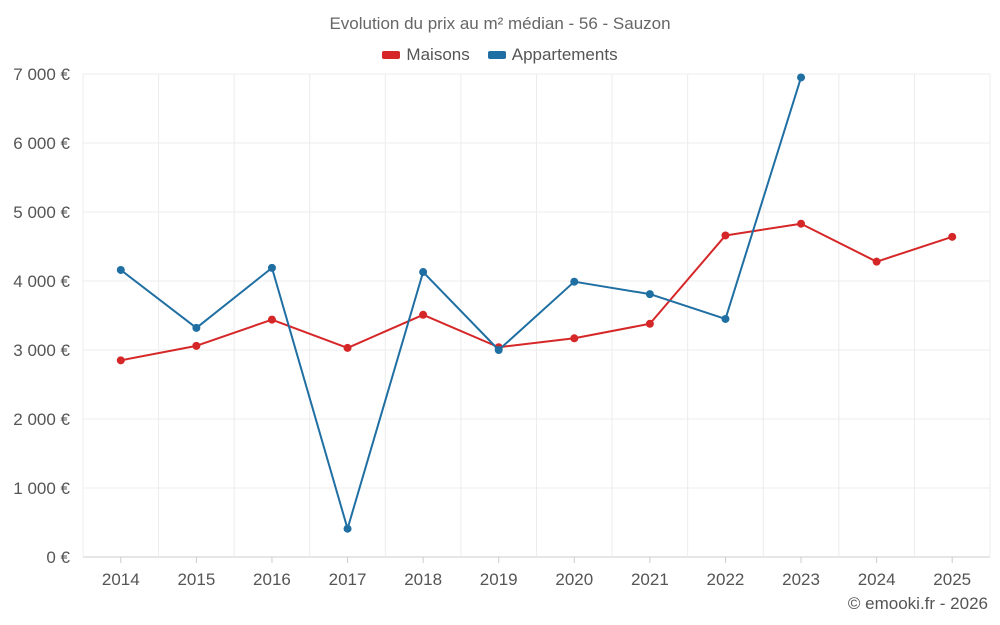  I want to click on data-point-maisons-2025, so click(952, 236).